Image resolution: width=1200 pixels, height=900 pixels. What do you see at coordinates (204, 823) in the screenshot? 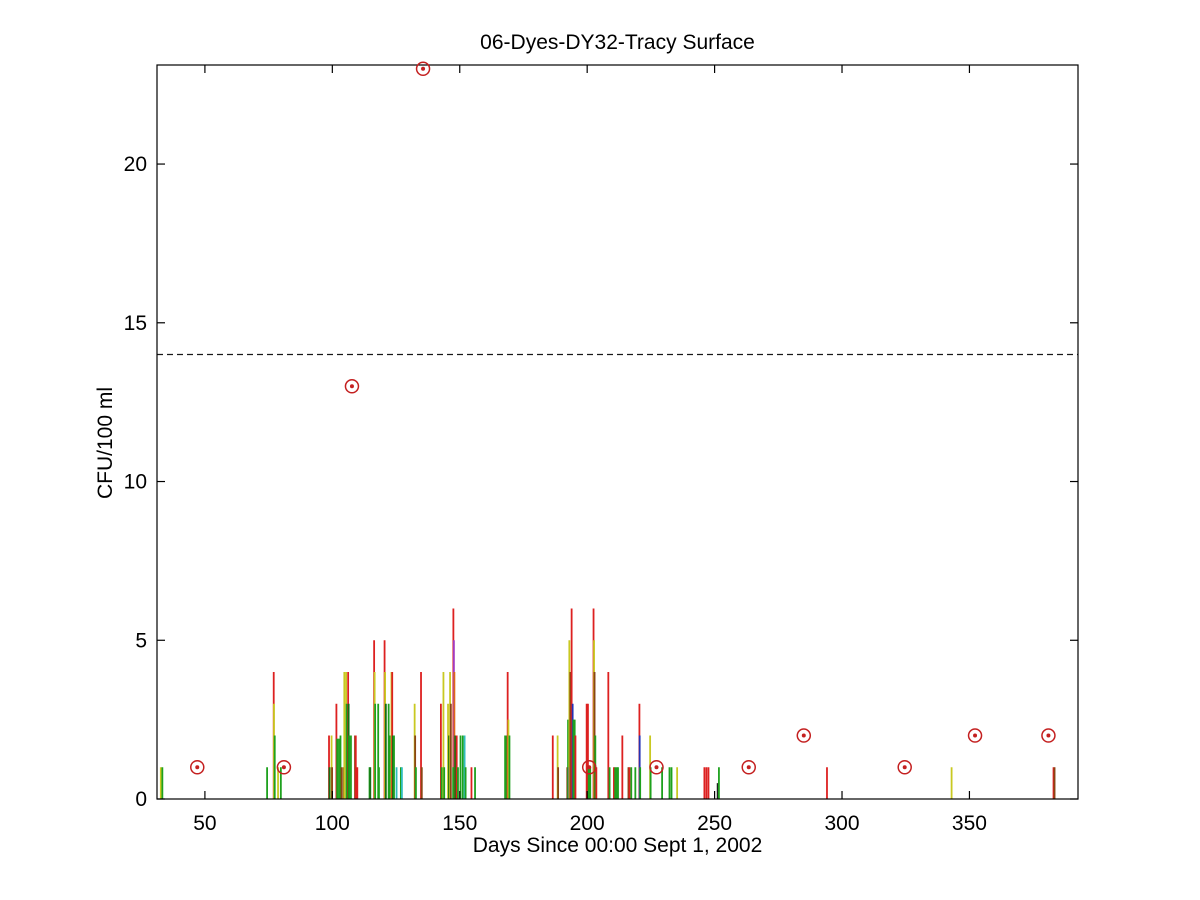
I see `x-tick-label: 50` at bounding box center [204, 823].